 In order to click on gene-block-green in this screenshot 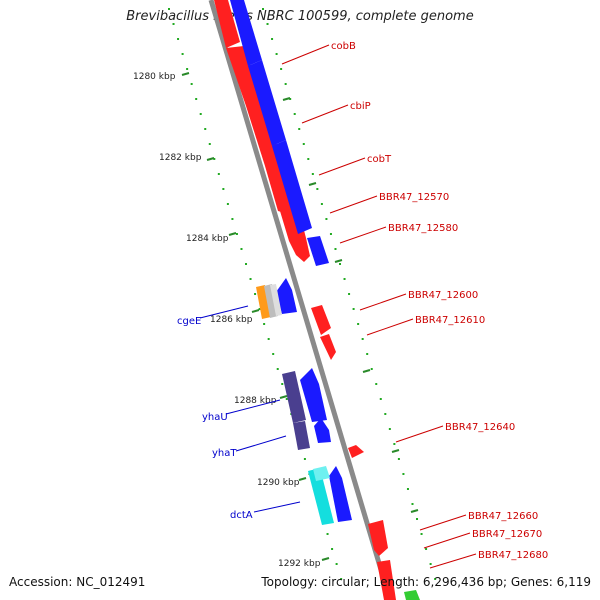, I will do `click(412, 595)`.